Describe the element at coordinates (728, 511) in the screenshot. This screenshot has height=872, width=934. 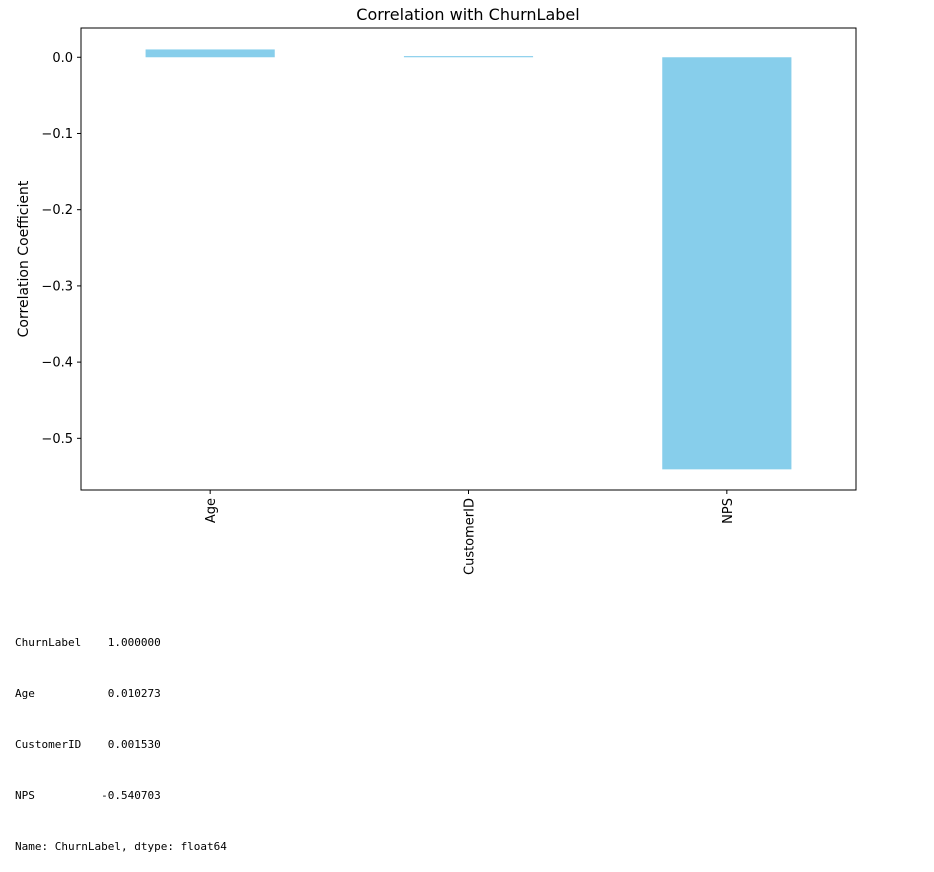
I see `x-tick-label: NPS` at that location.